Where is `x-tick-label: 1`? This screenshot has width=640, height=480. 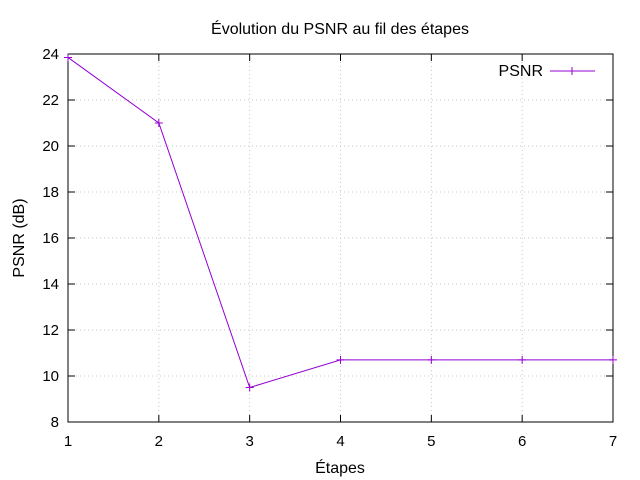 x-tick-label: 1 is located at coordinates (68, 441).